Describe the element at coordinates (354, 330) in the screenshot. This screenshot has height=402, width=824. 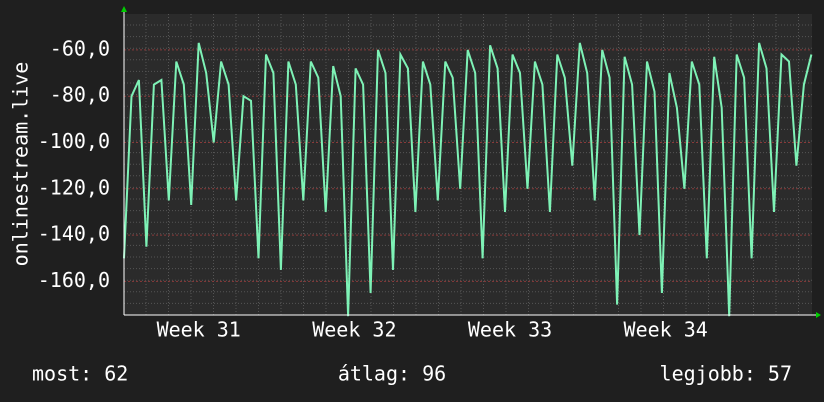
I see `x-tick-label: Week 32` at that location.